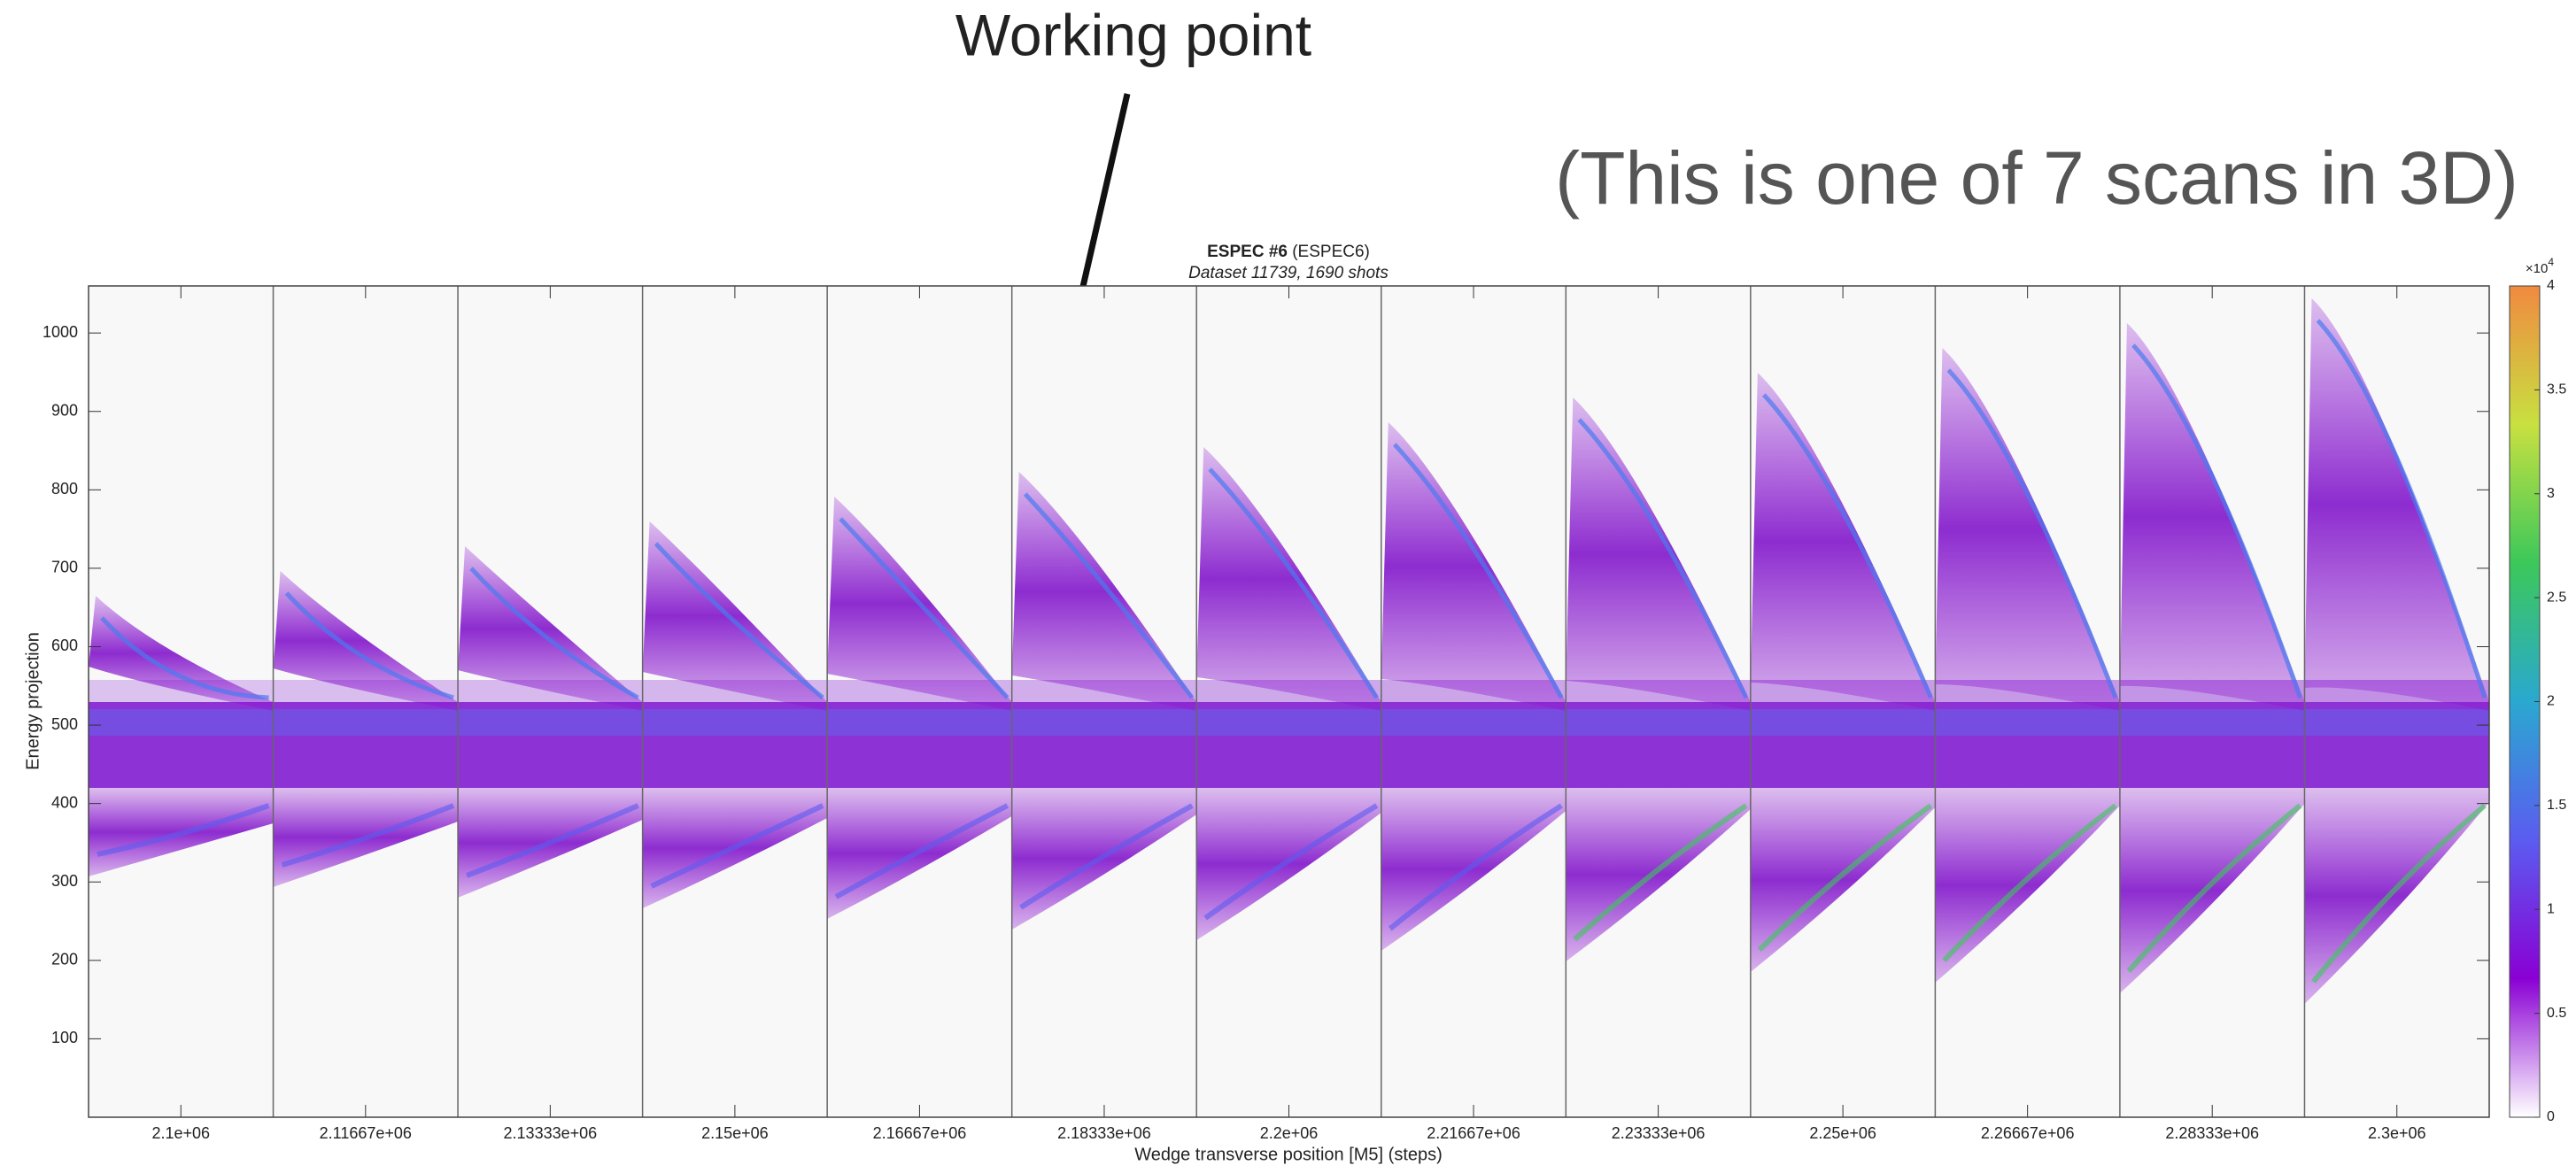  What do you see at coordinates (2551, 701) in the screenshot?
I see `colorbar-tick-label: 2` at bounding box center [2551, 701].